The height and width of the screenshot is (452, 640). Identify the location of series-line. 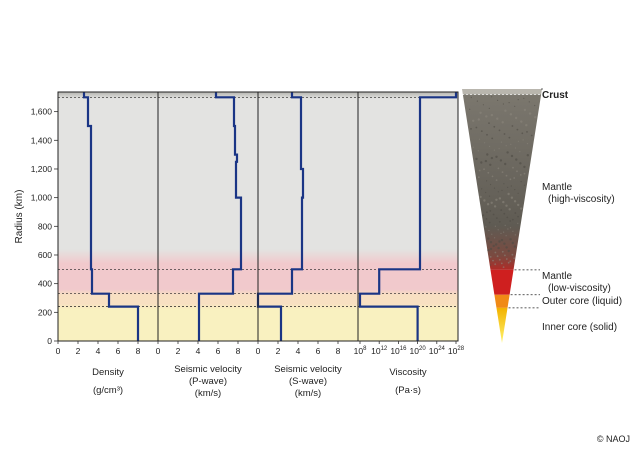
(408, 216).